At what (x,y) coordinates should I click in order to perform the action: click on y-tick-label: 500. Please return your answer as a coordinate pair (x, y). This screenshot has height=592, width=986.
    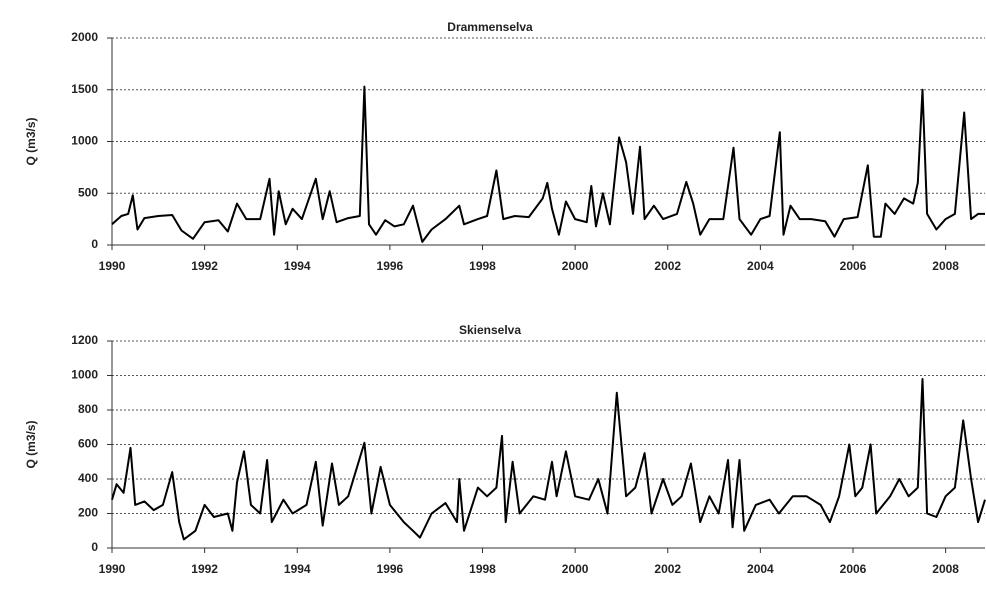
    Looking at the image, I should click on (88, 192).